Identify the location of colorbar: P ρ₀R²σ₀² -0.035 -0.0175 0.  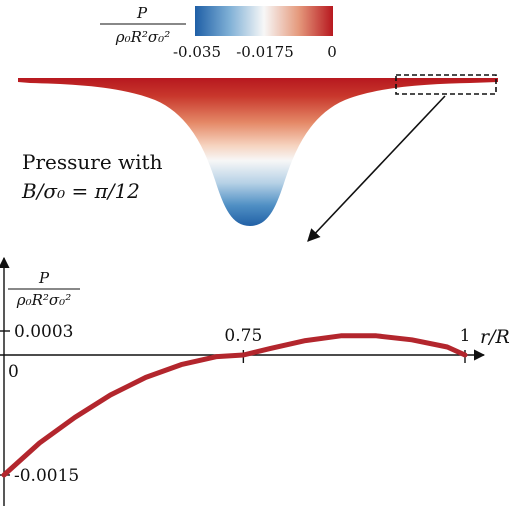
(218, 32).